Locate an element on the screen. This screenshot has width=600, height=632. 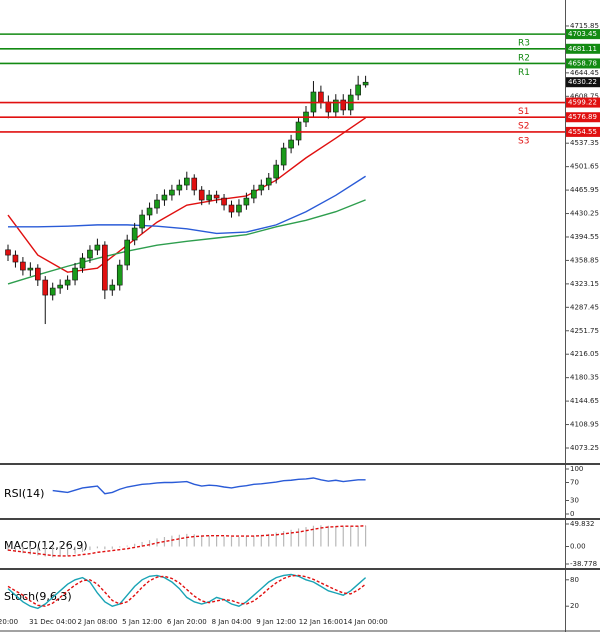
y-tick-label: 4608.75 is located at coordinates (584, 96).